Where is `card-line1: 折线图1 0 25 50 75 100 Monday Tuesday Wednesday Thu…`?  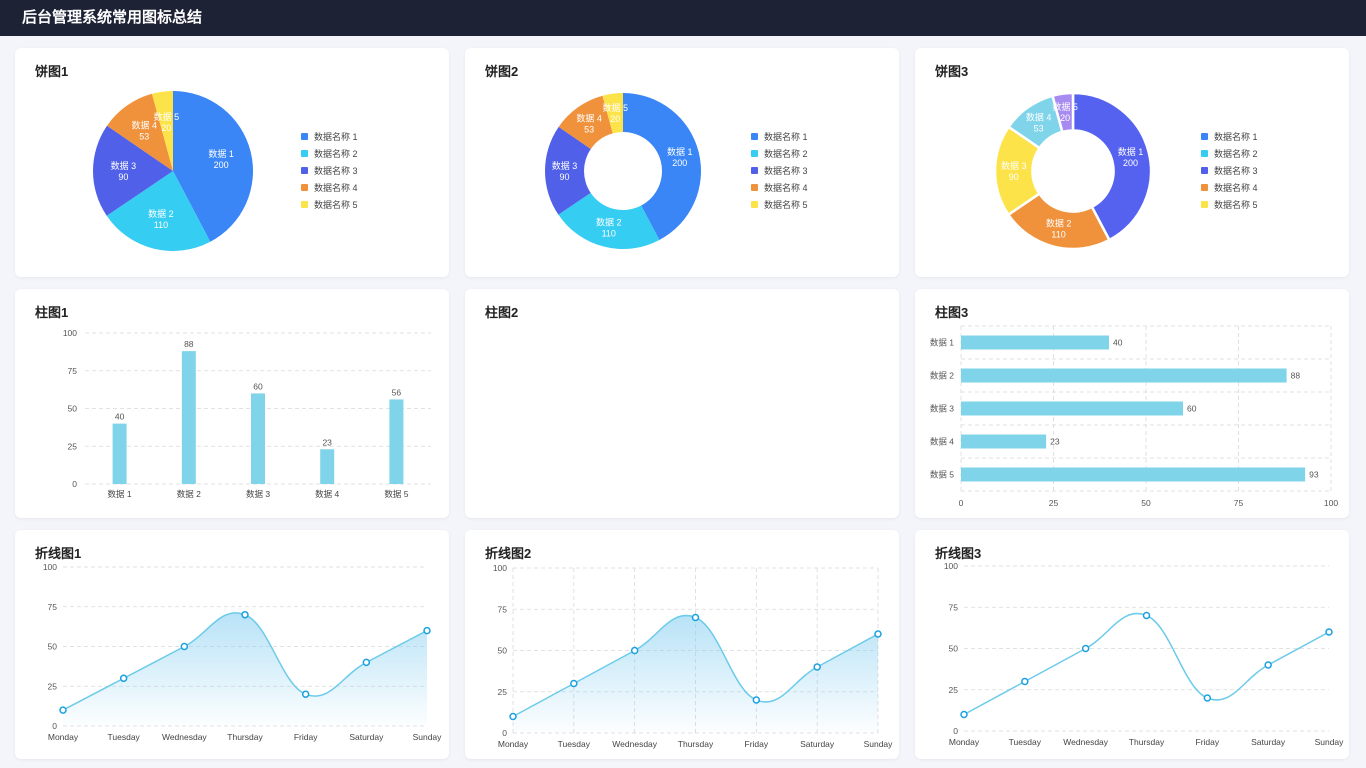 card-line1: 折线图1 0 25 50 75 100 Monday Tuesday Wednesday Thu… is located at coordinates (232, 644).